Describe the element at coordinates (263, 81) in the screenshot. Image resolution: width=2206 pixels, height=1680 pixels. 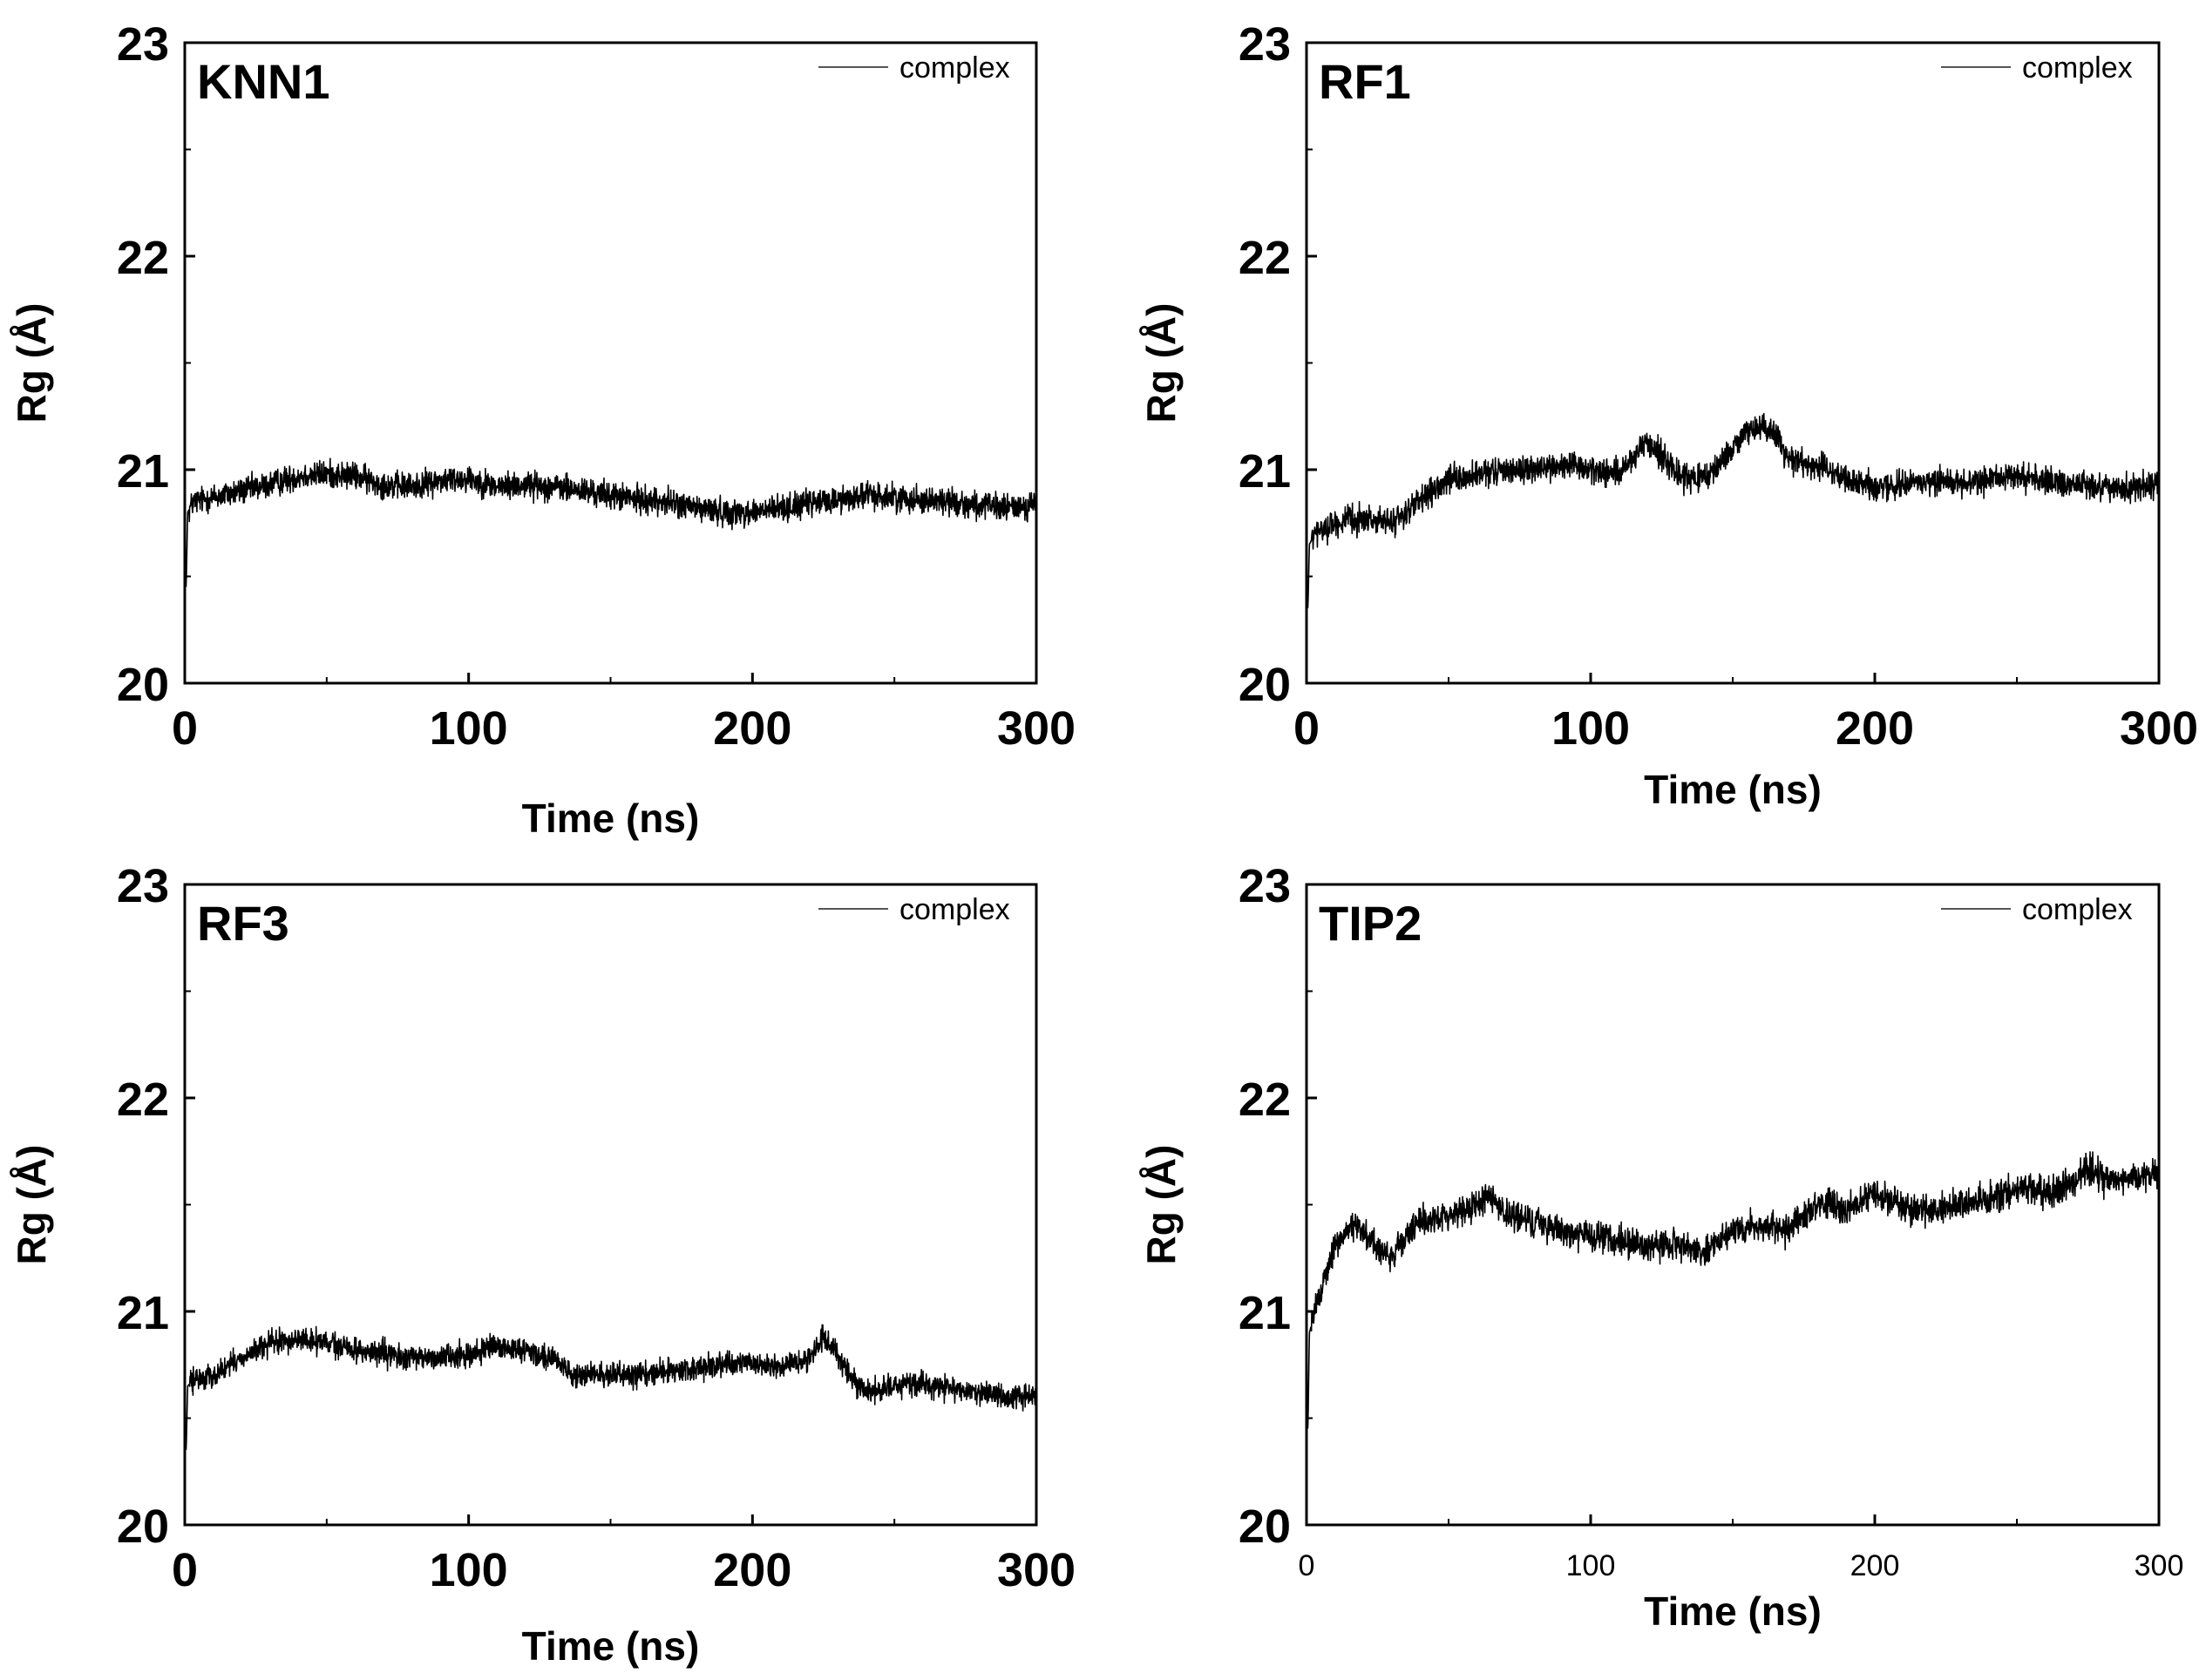
I see `panel-title: KNN1` at that location.